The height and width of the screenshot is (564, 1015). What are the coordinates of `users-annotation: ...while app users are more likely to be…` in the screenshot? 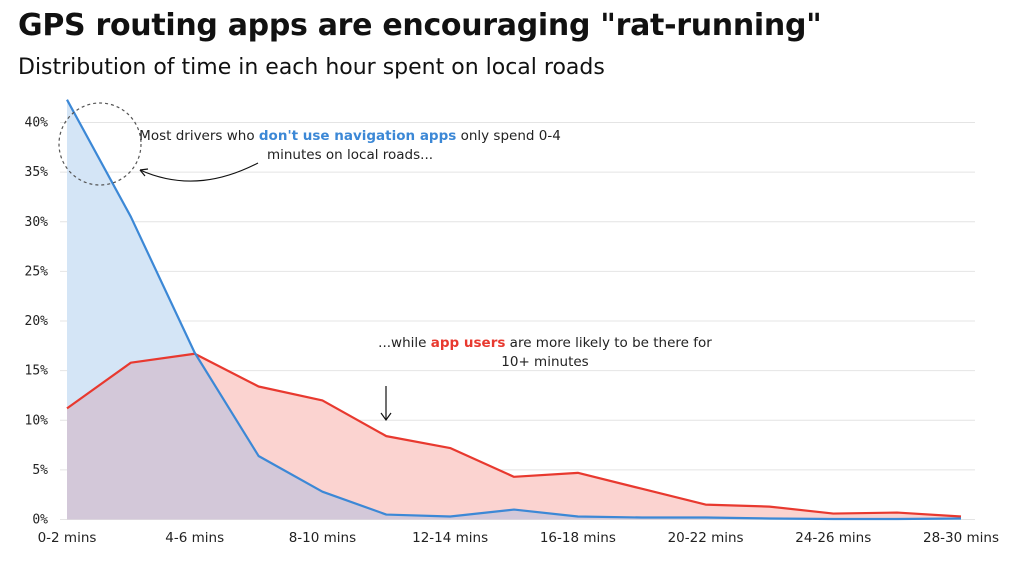 It's located at (545, 352).